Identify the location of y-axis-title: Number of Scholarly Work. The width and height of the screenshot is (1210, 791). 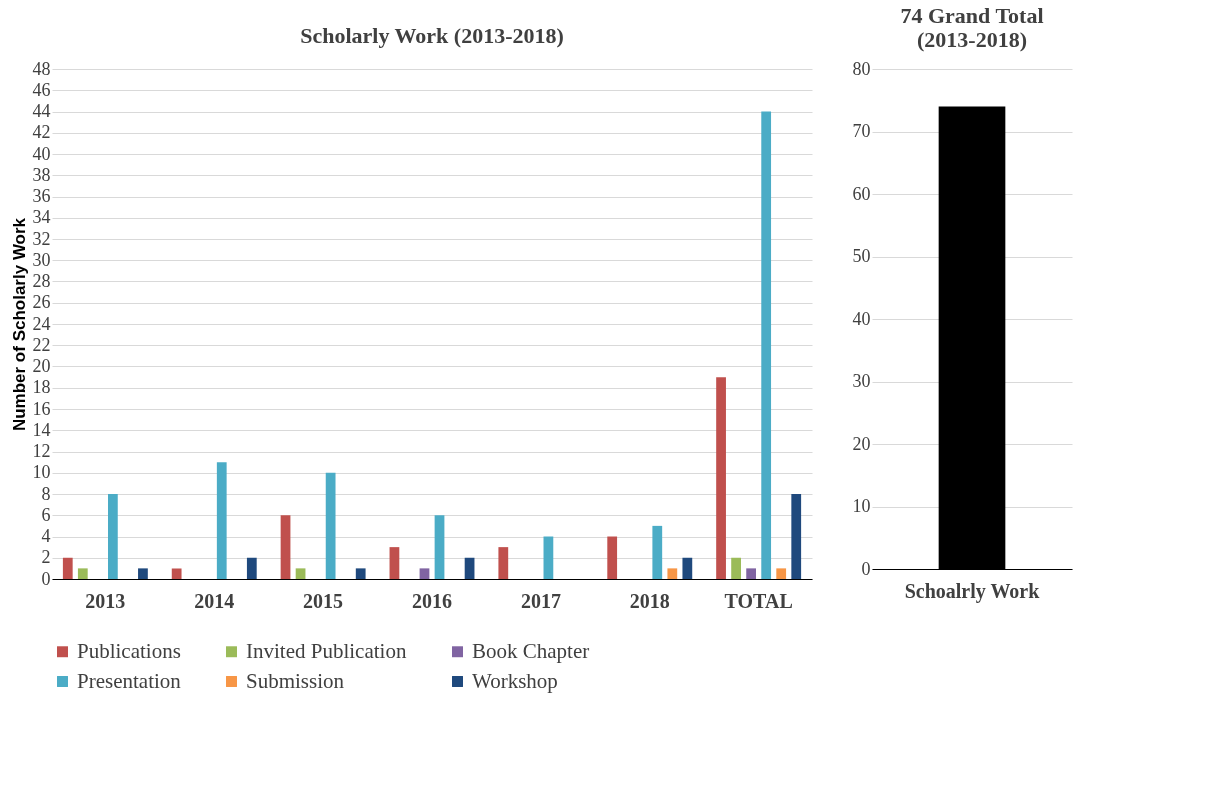
(19, 324).